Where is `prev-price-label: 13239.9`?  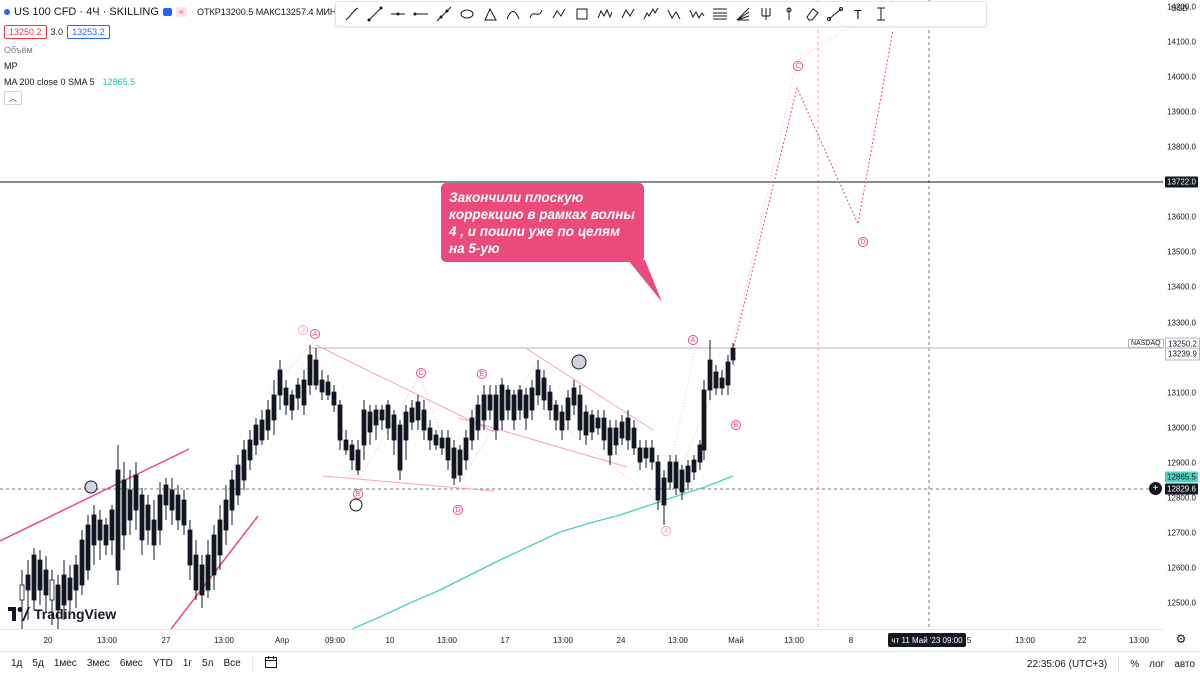
prev-price-label: 13239.9 is located at coordinates (1182, 354).